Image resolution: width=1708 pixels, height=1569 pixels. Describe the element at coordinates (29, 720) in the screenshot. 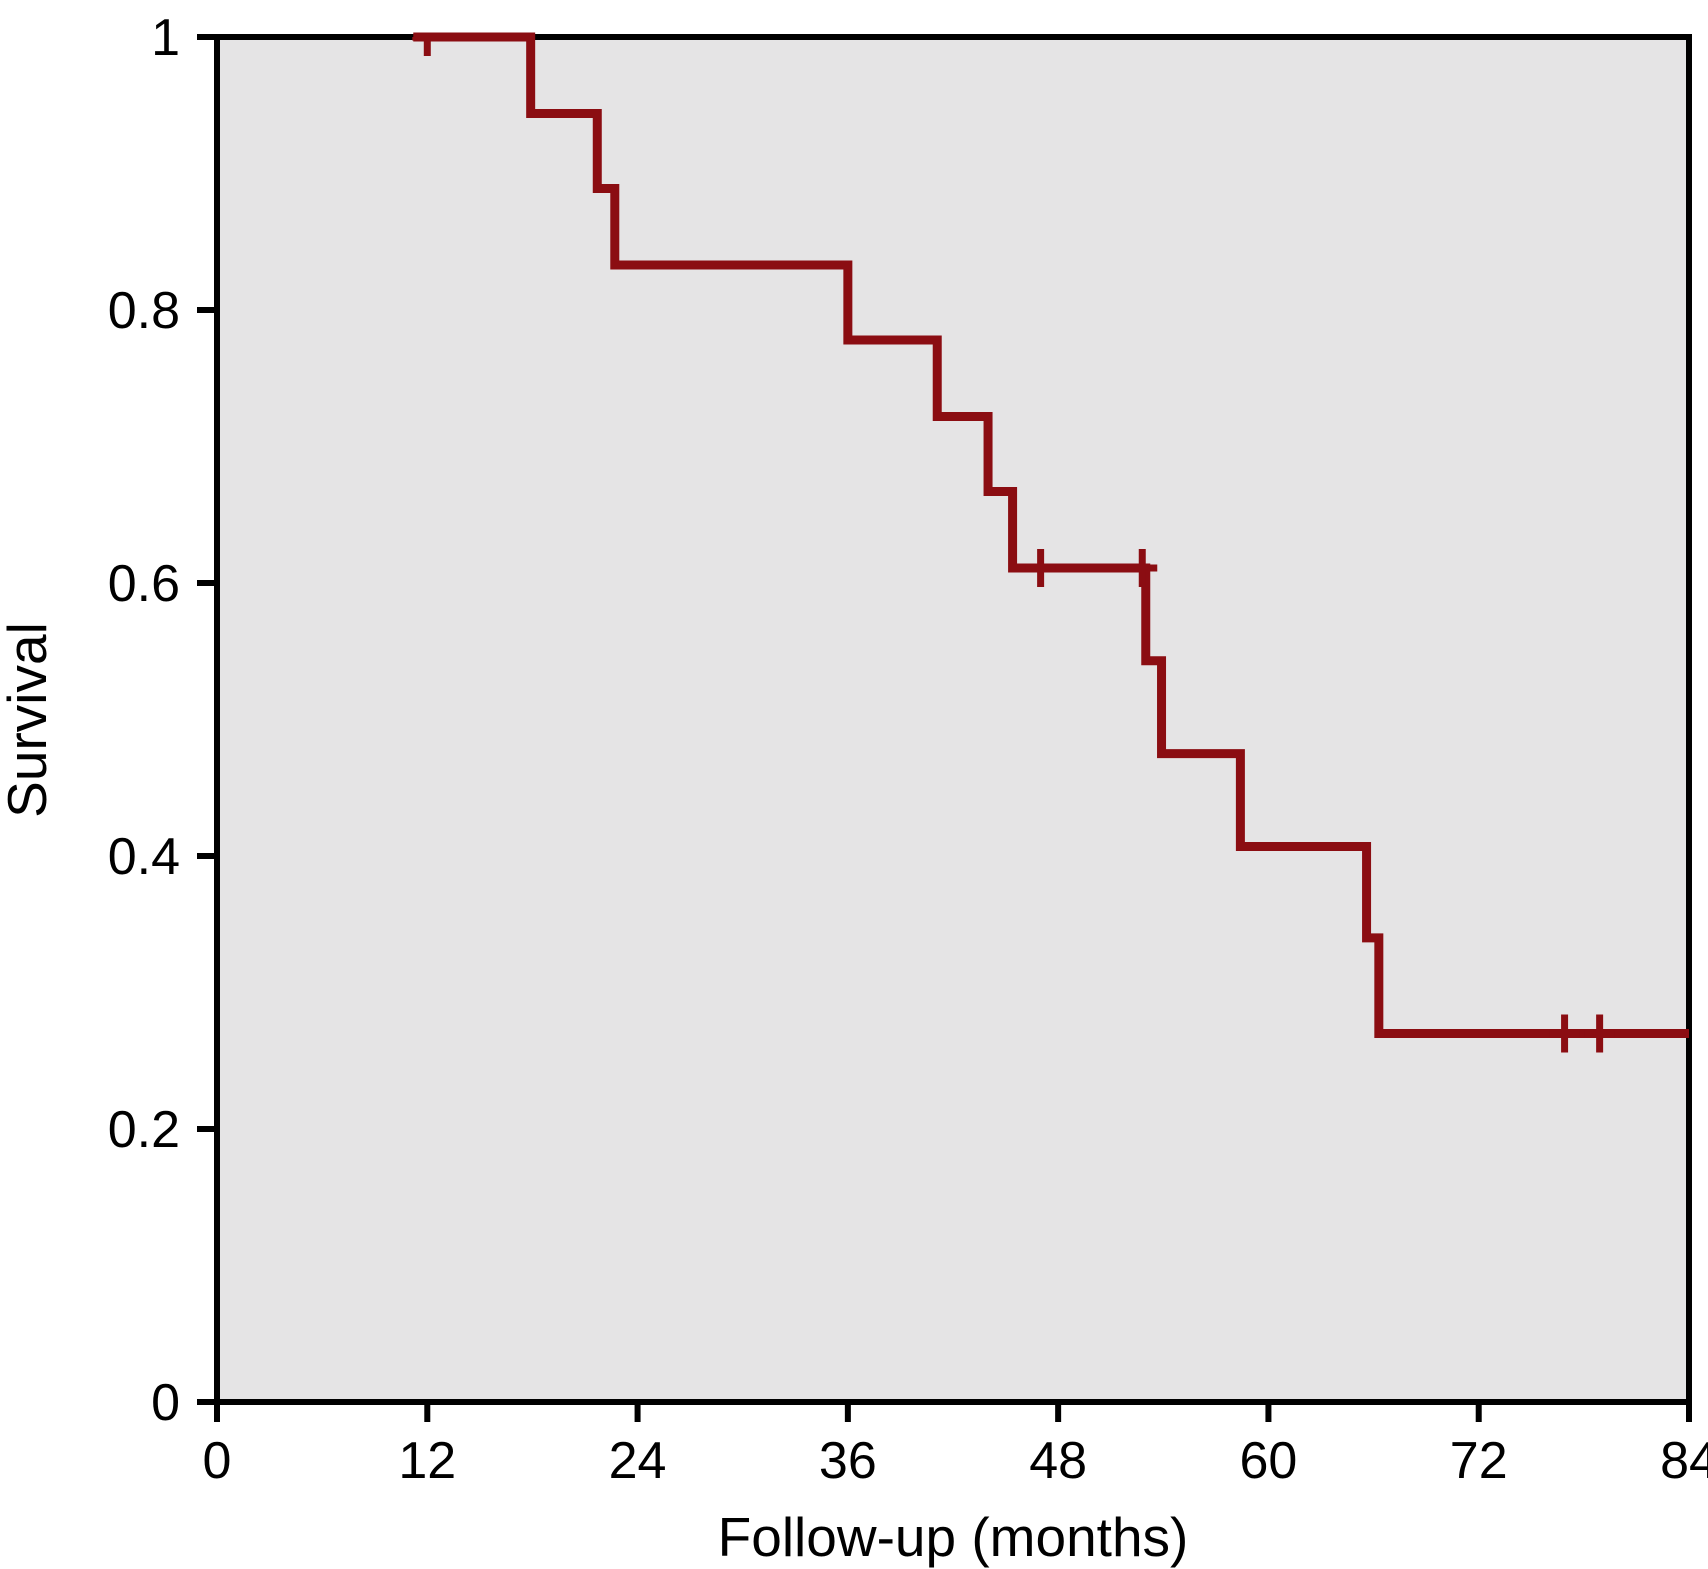

I see `y-axis-title: Survival` at that location.